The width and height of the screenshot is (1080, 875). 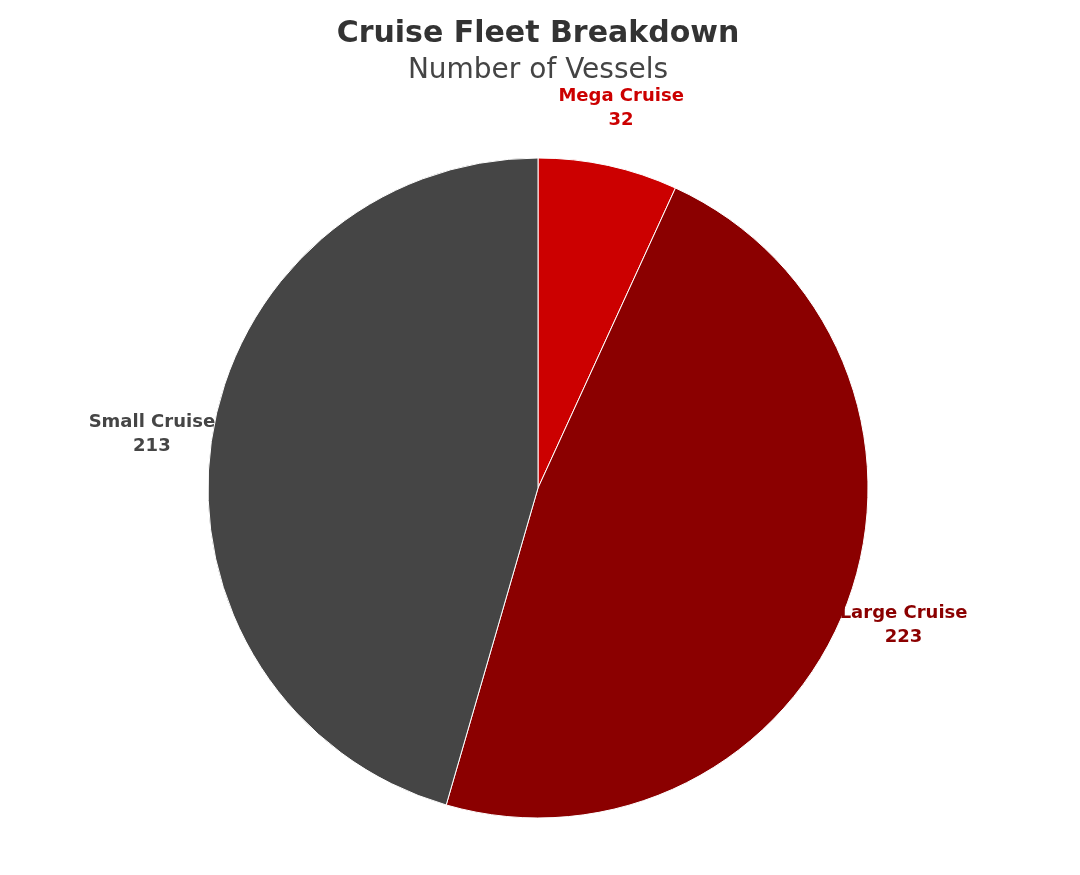 I want to click on chart-subtitle: Number of Vessels, so click(x=538, y=68).